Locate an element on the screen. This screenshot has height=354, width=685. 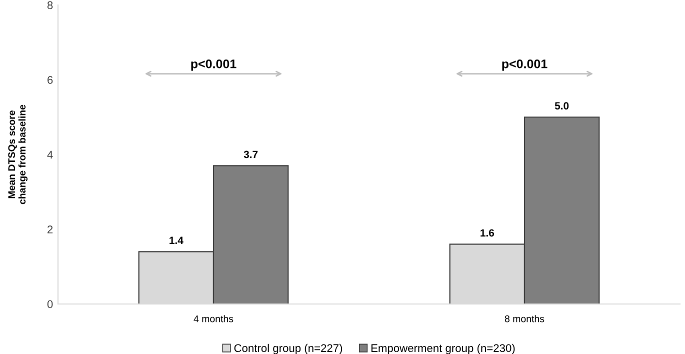
x-tick-label: 4 months is located at coordinates (214, 318).